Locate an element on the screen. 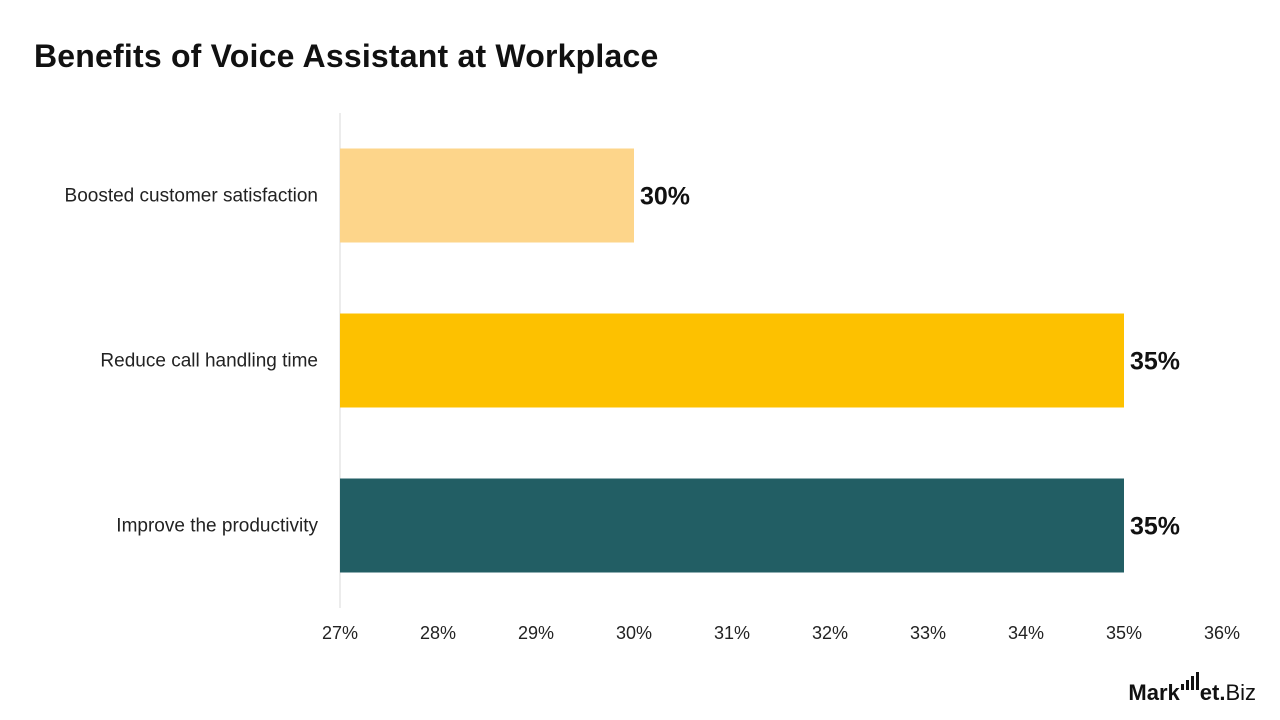  x-tick-label: 35% is located at coordinates (1124, 633).